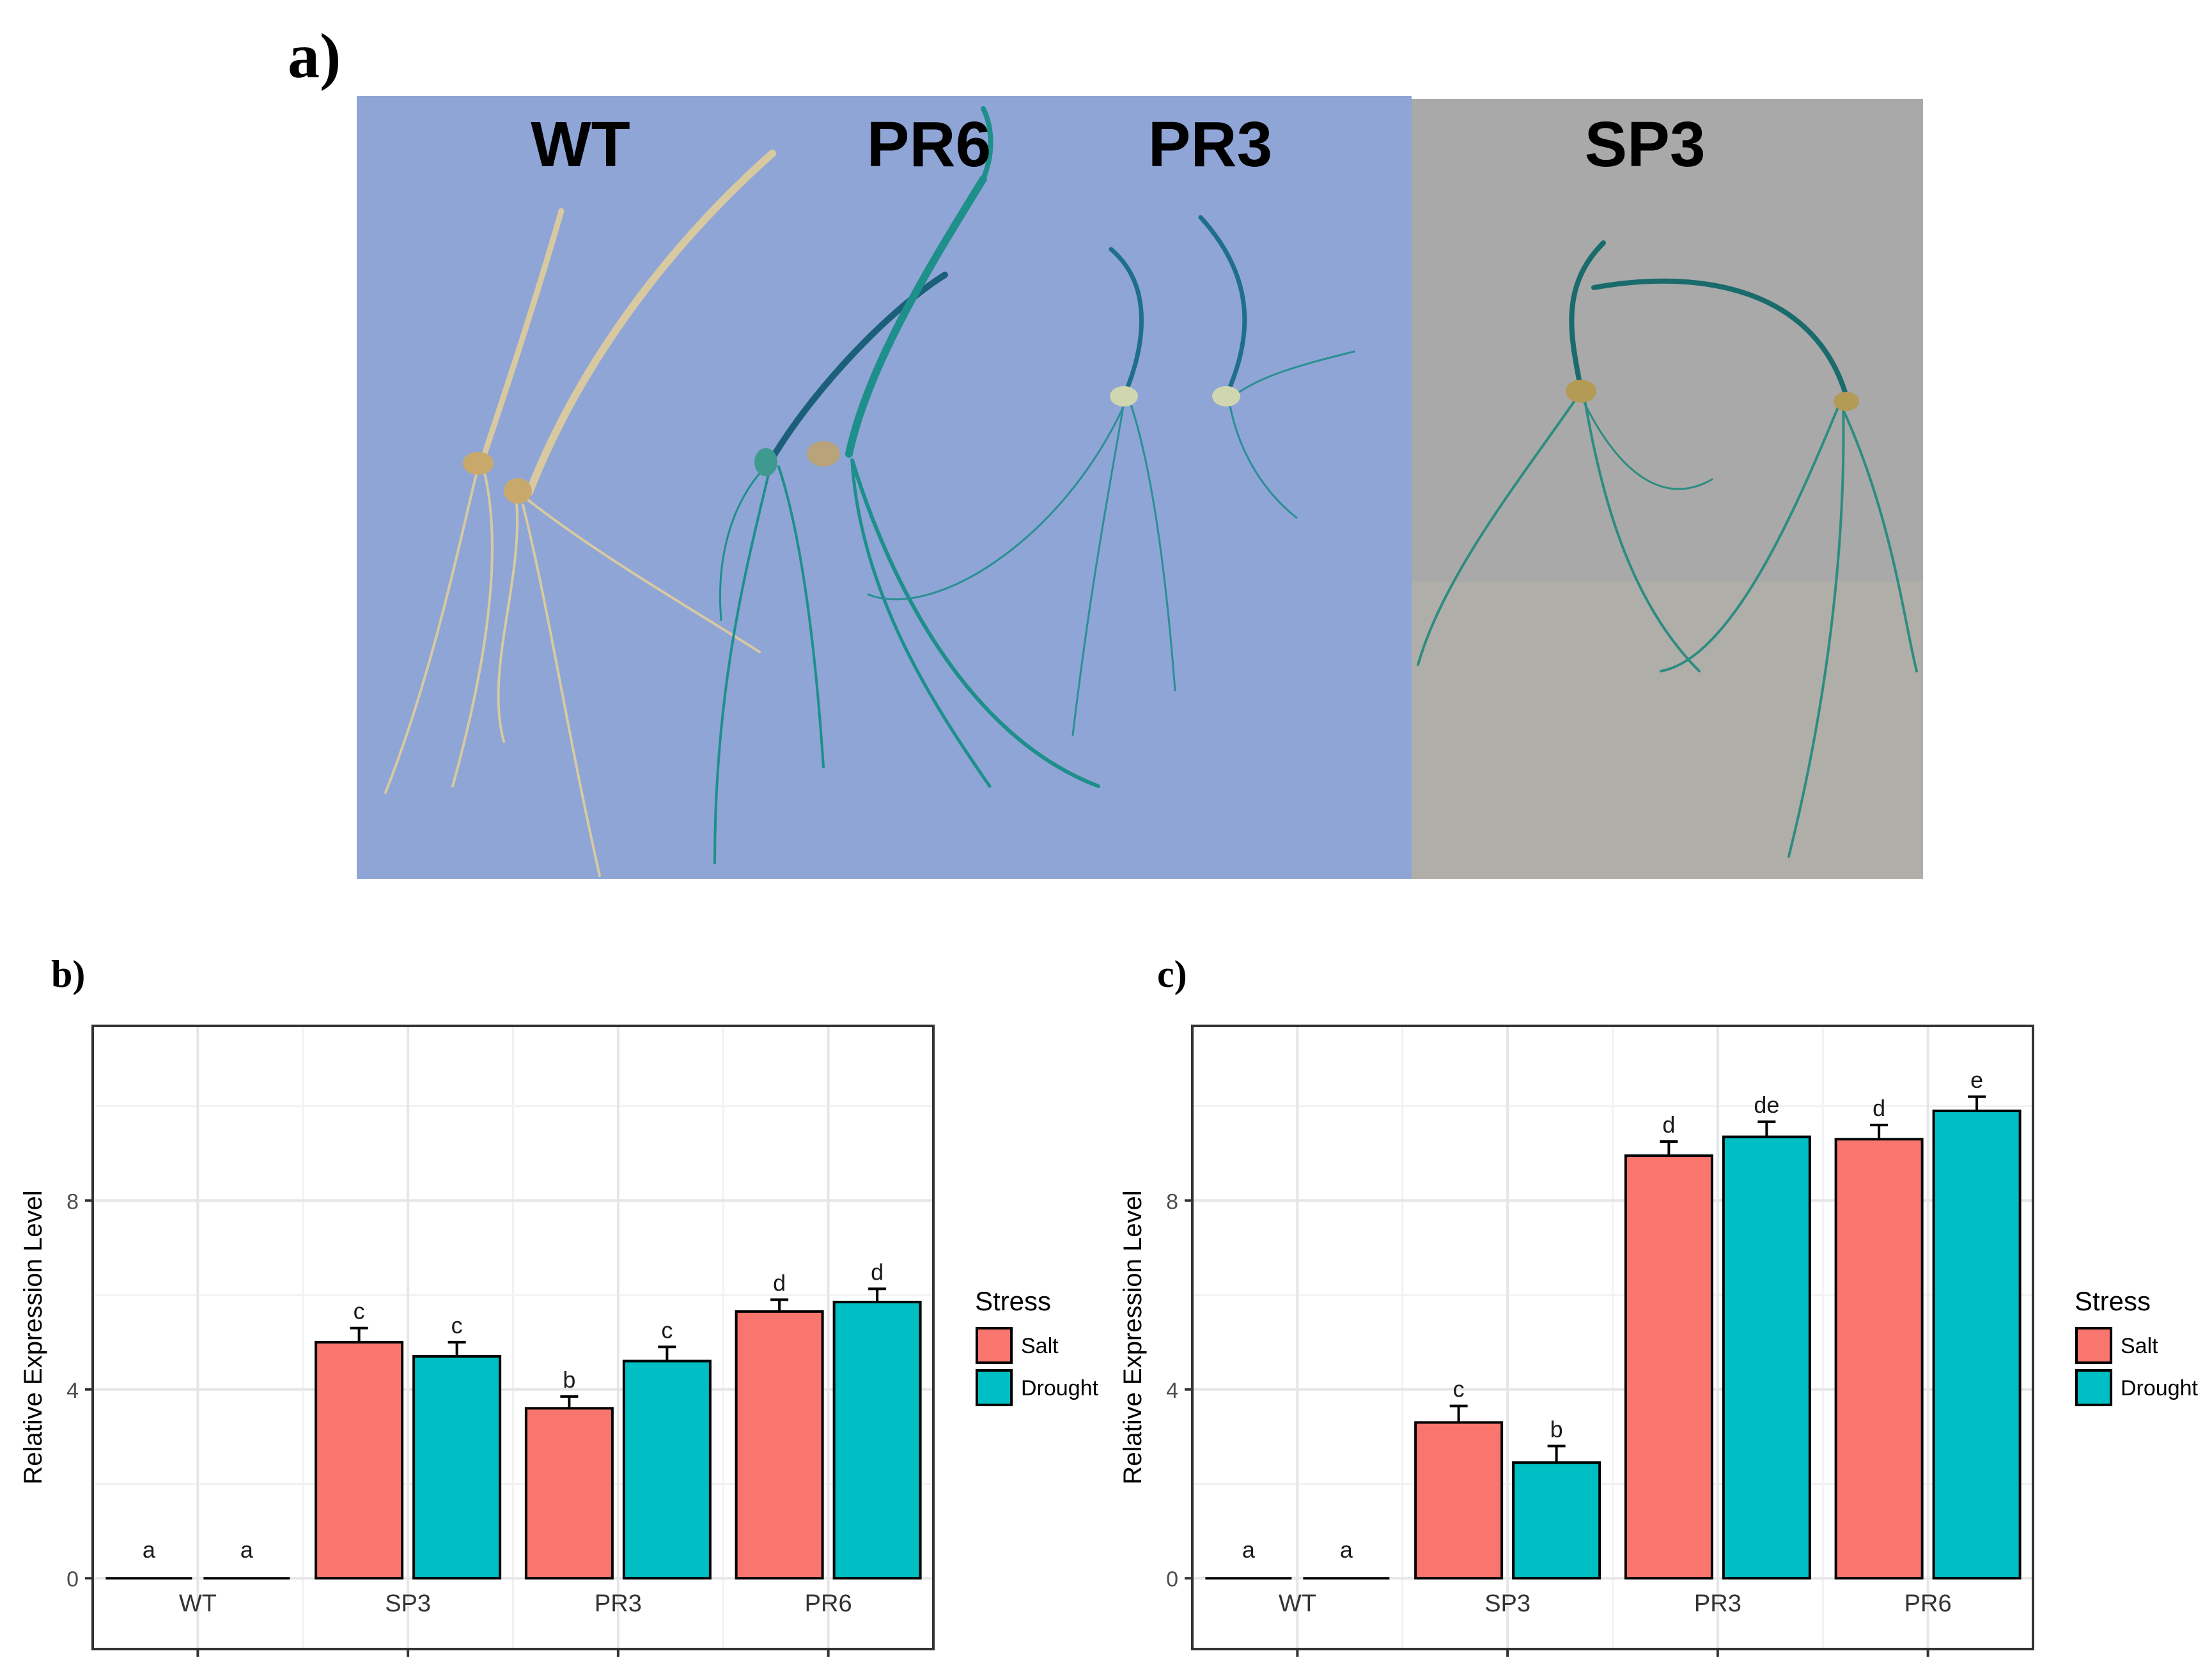  I want to click on pr6-seedlings, so click(906, 485).